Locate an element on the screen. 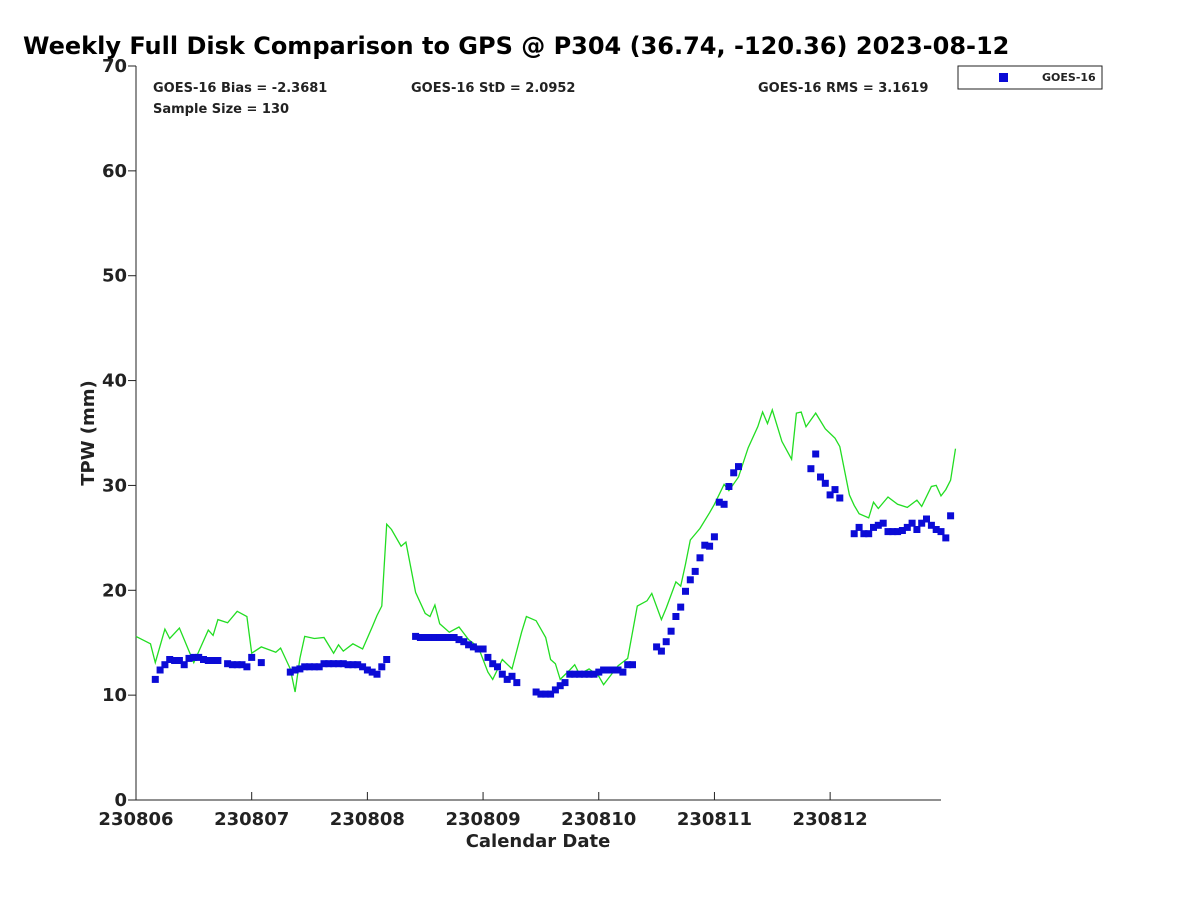 This screenshot has height=900, width=1200. stat-std: GOES-16 StD = 2.0952 is located at coordinates (493, 88).